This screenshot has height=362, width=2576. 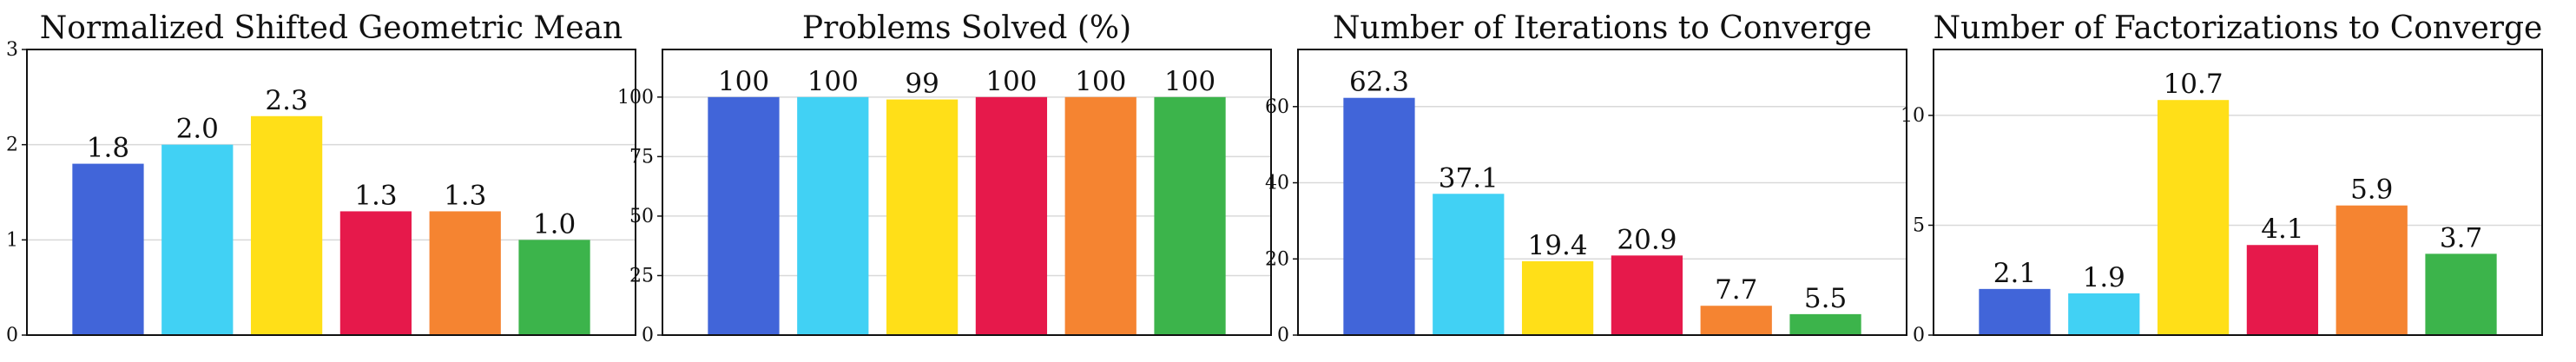 What do you see at coordinates (2104, 277) in the screenshot?
I see `bar-value-label: 1.9` at bounding box center [2104, 277].